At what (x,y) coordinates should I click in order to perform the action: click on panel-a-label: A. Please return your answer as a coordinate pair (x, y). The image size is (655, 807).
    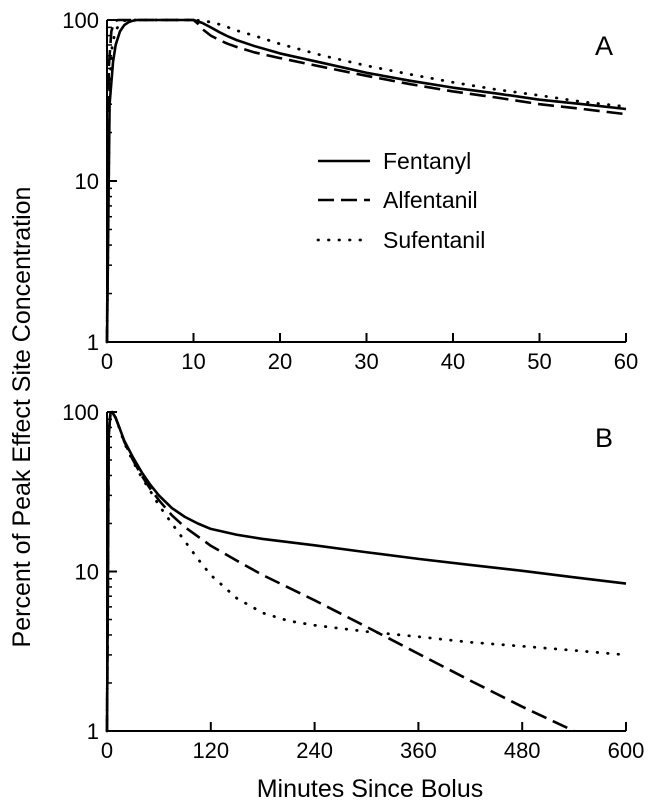
    Looking at the image, I should click on (604, 46).